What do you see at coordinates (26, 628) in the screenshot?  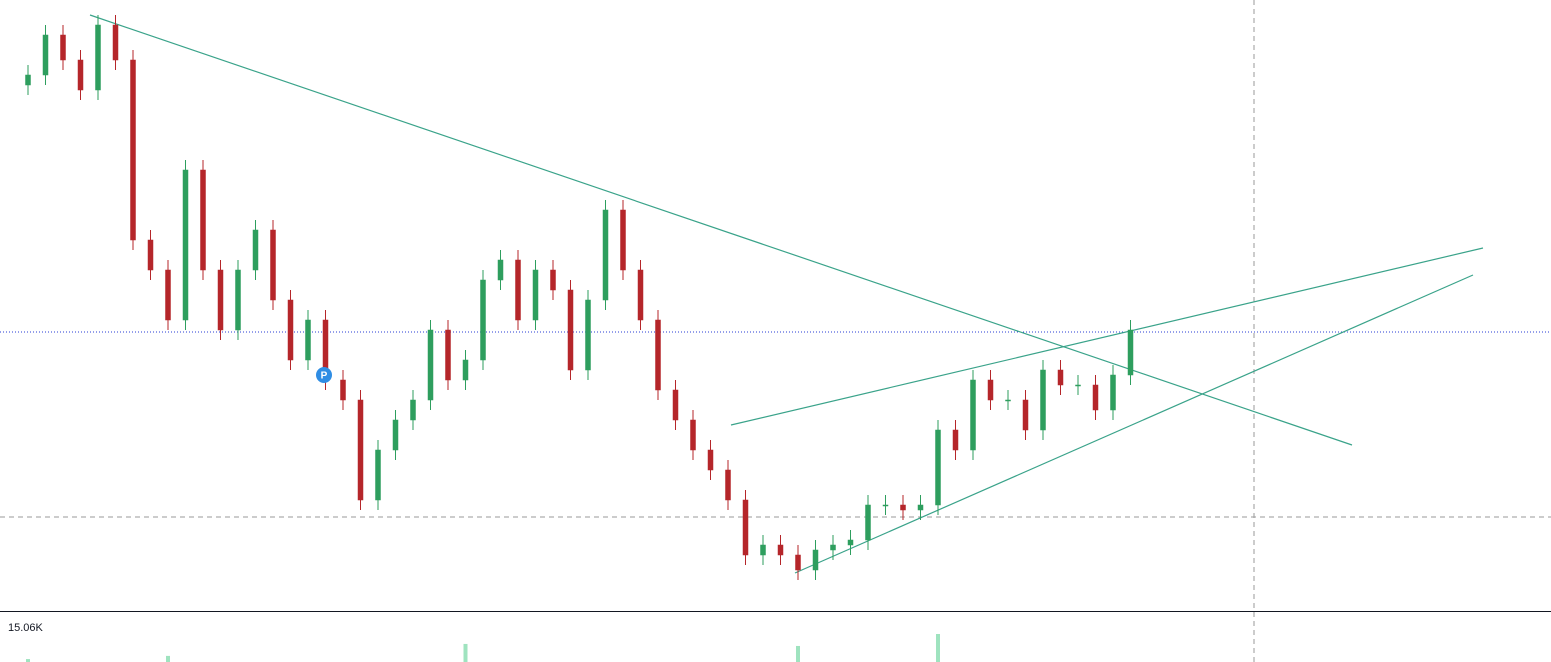 I see `volume-scale-label: 15.06K` at bounding box center [26, 628].